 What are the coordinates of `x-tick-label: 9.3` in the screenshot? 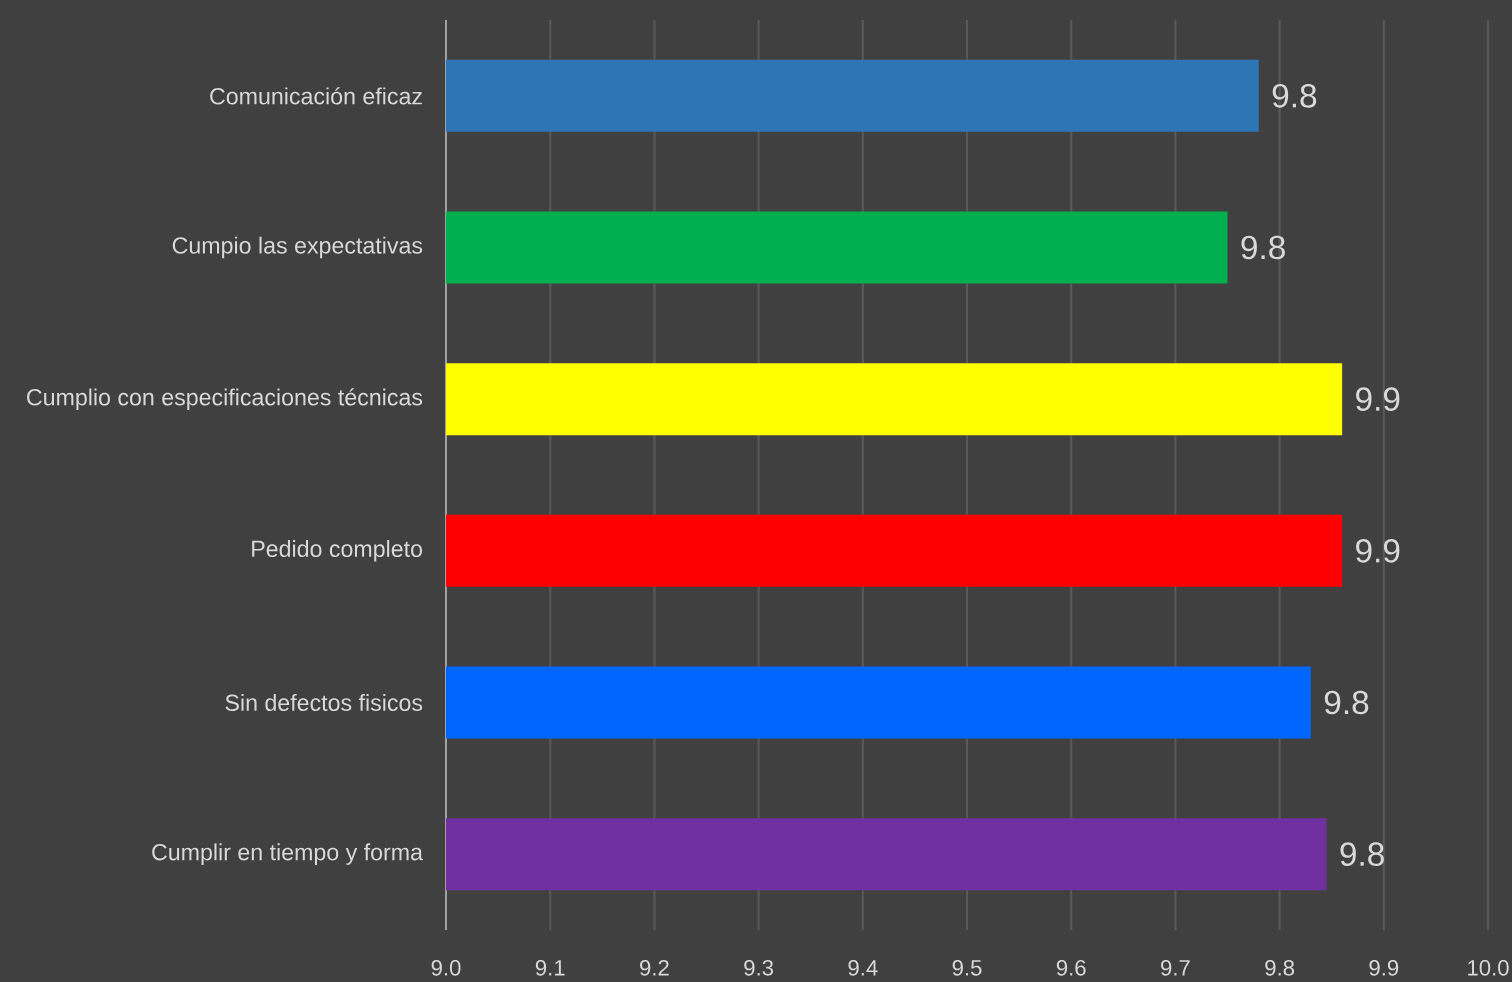 It's located at (759, 967).